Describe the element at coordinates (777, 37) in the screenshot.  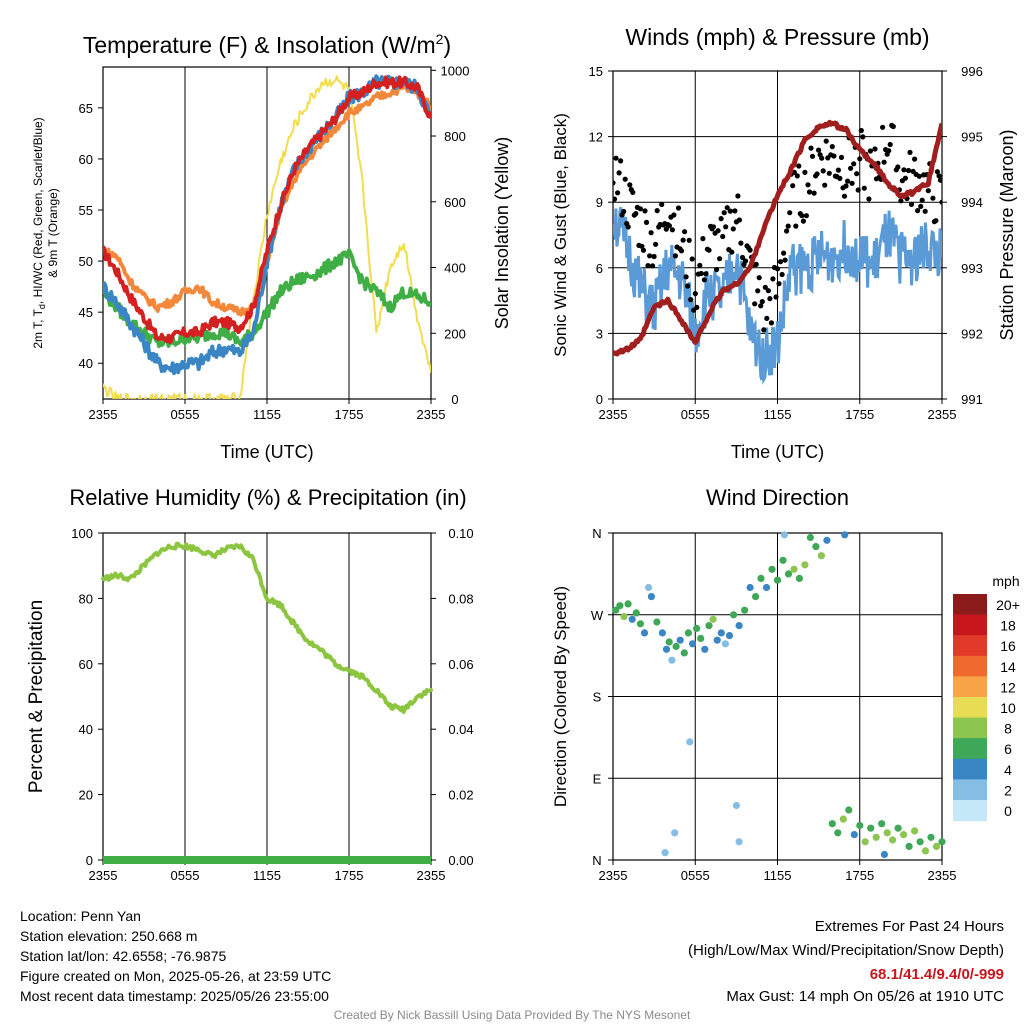
I see `wind-title: Winds (mph) & Pressure (mb)` at that location.